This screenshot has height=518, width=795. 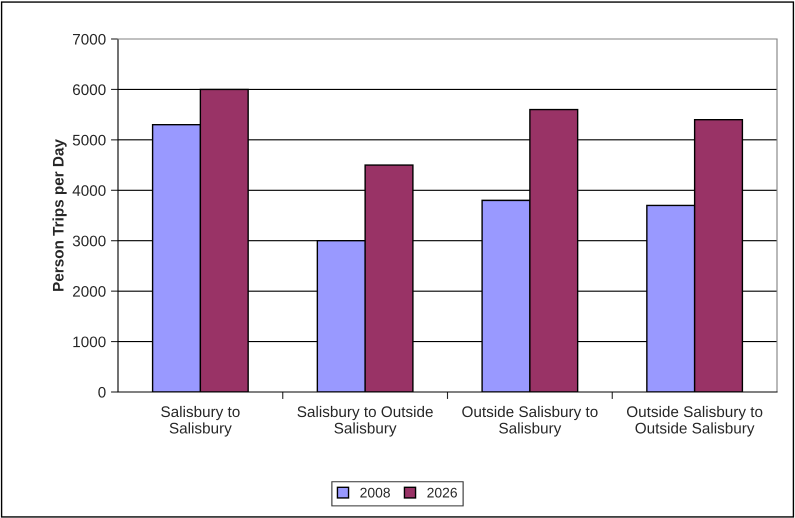 What do you see at coordinates (59, 215) in the screenshot?
I see `y-axis-title: Person Trips per Day` at bounding box center [59, 215].